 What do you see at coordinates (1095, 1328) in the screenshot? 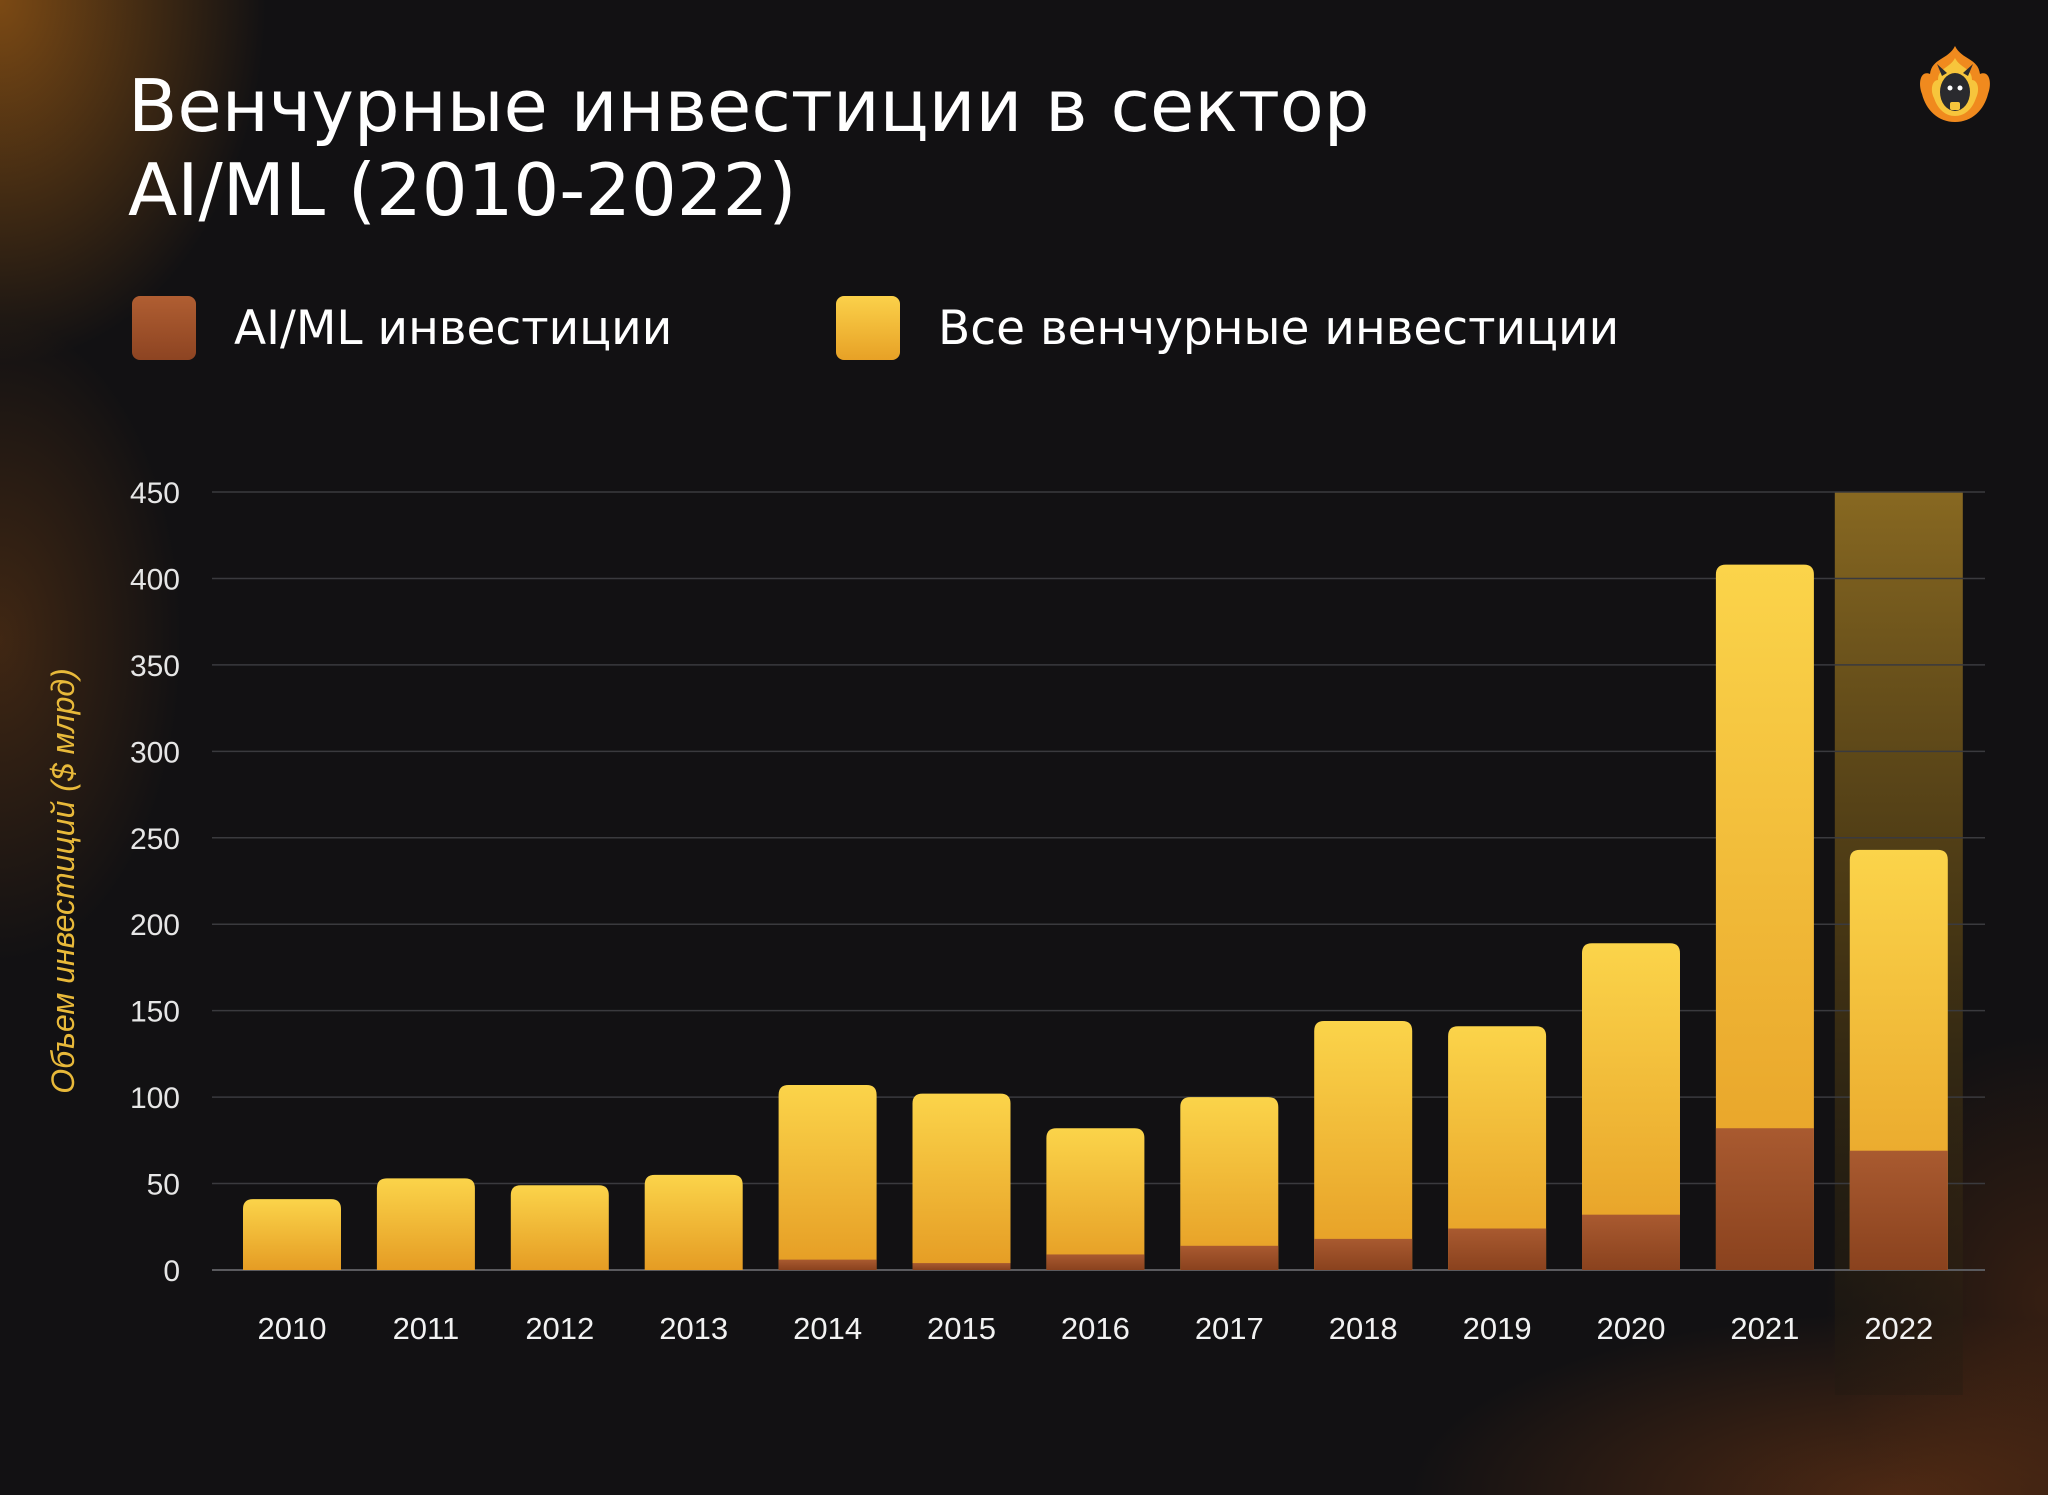
I see `x-tick-label-2016: 2016` at bounding box center [1095, 1328].